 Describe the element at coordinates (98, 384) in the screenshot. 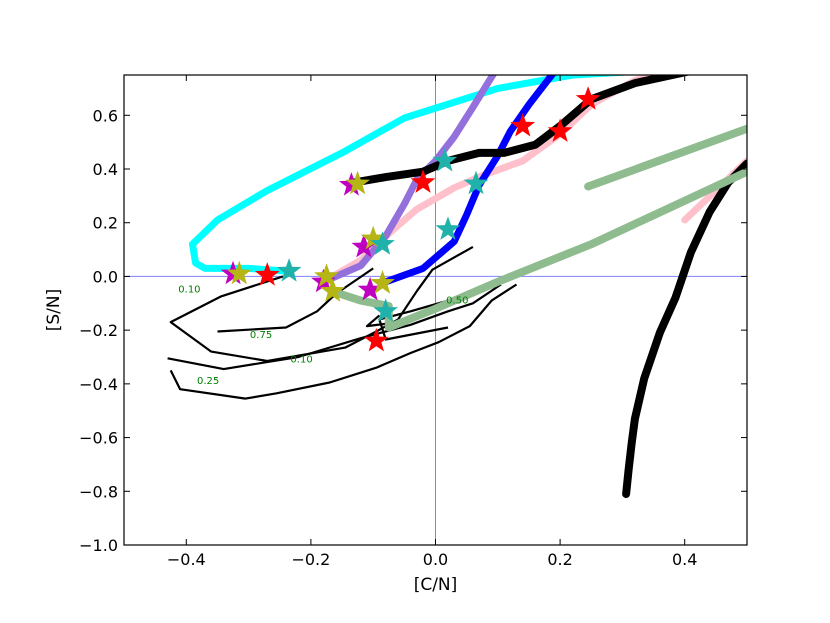

I see `y-tick-label-3: −0.4` at that location.